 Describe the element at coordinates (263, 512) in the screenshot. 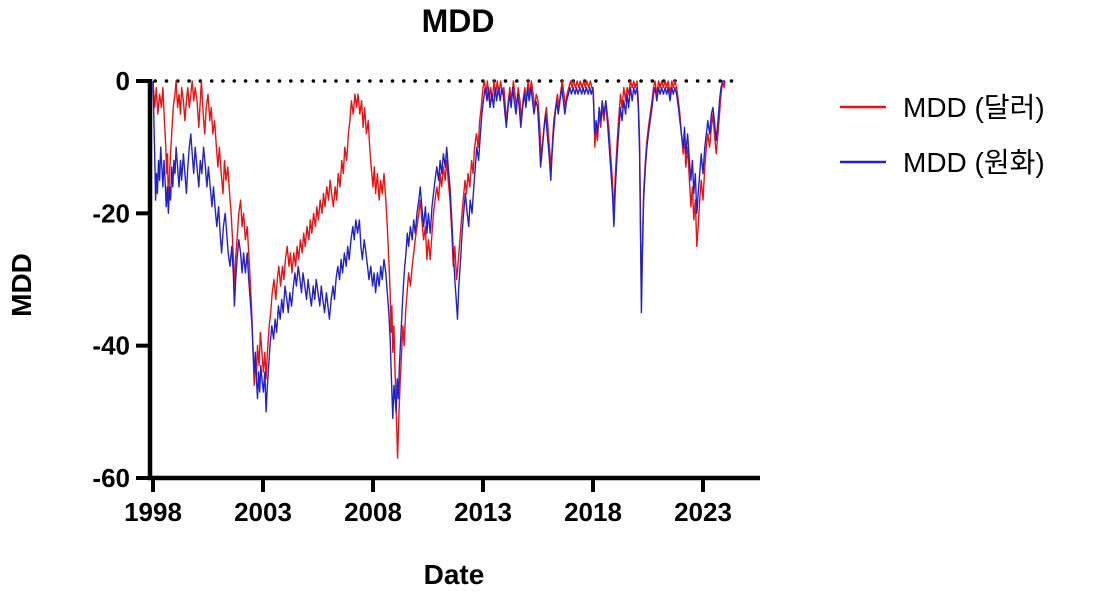

I see `x-tick-label: 2003` at that location.